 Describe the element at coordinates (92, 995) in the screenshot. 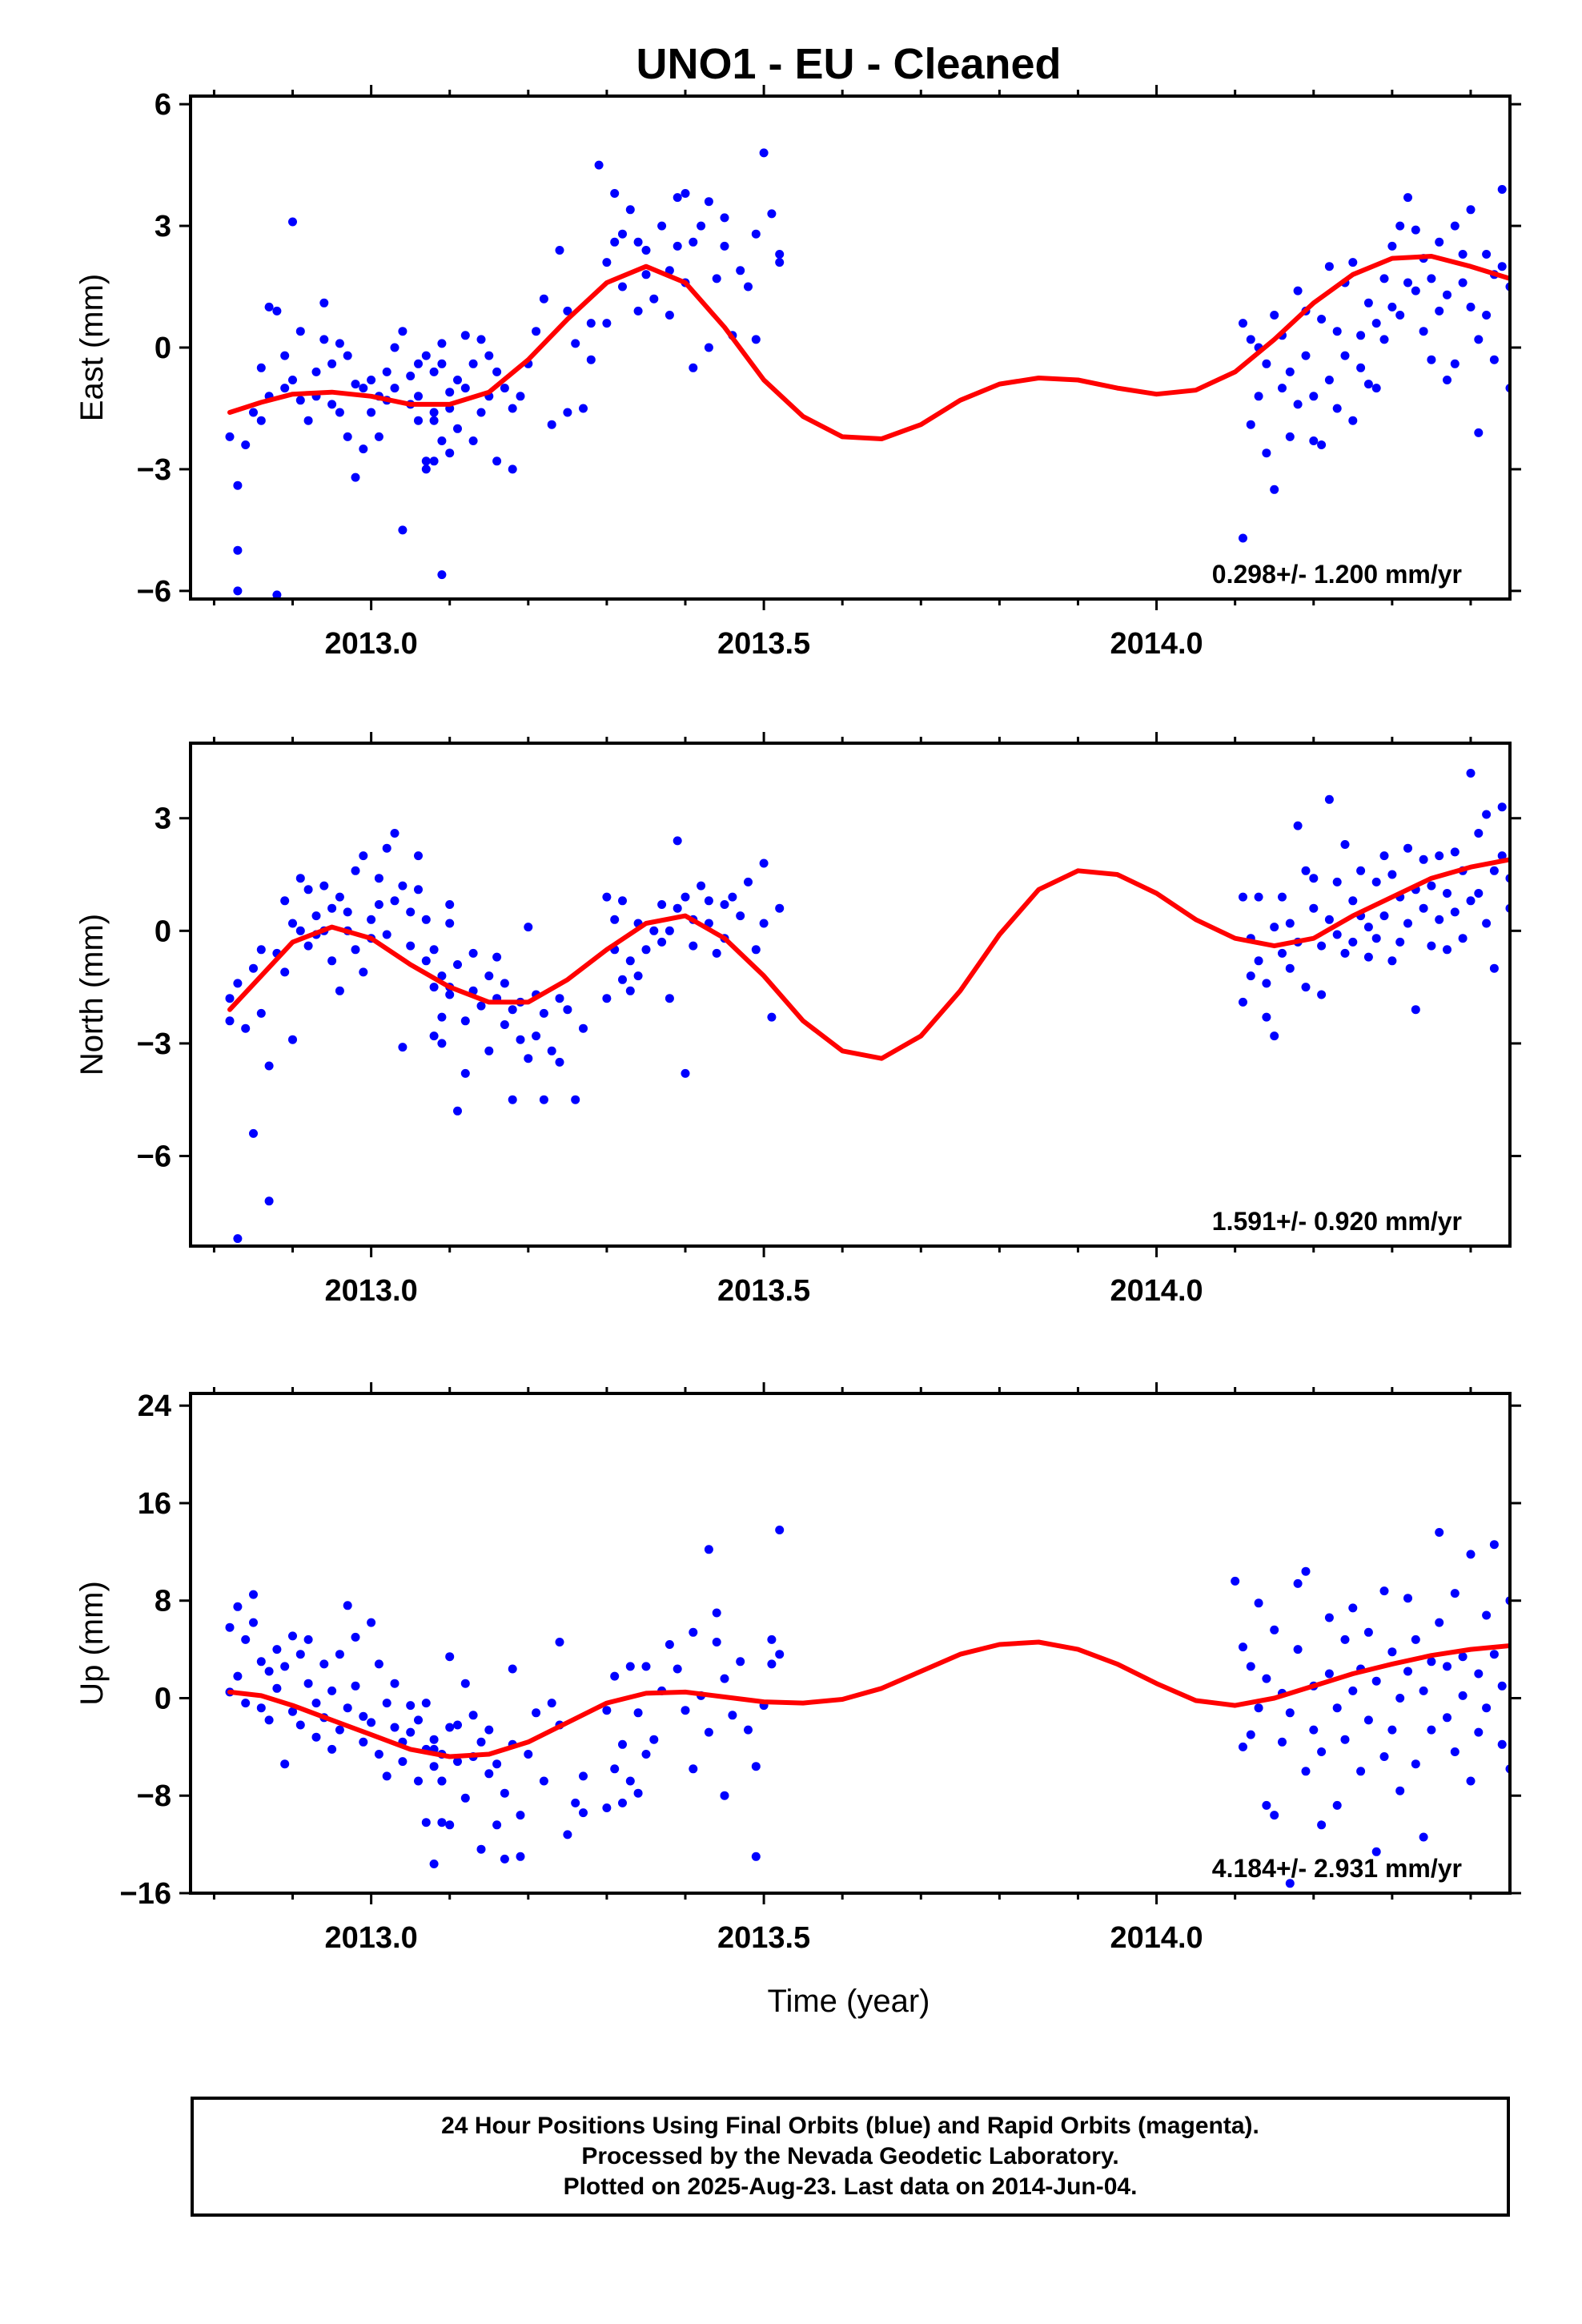

I see `y-axis-label: North (mm)` at that location.